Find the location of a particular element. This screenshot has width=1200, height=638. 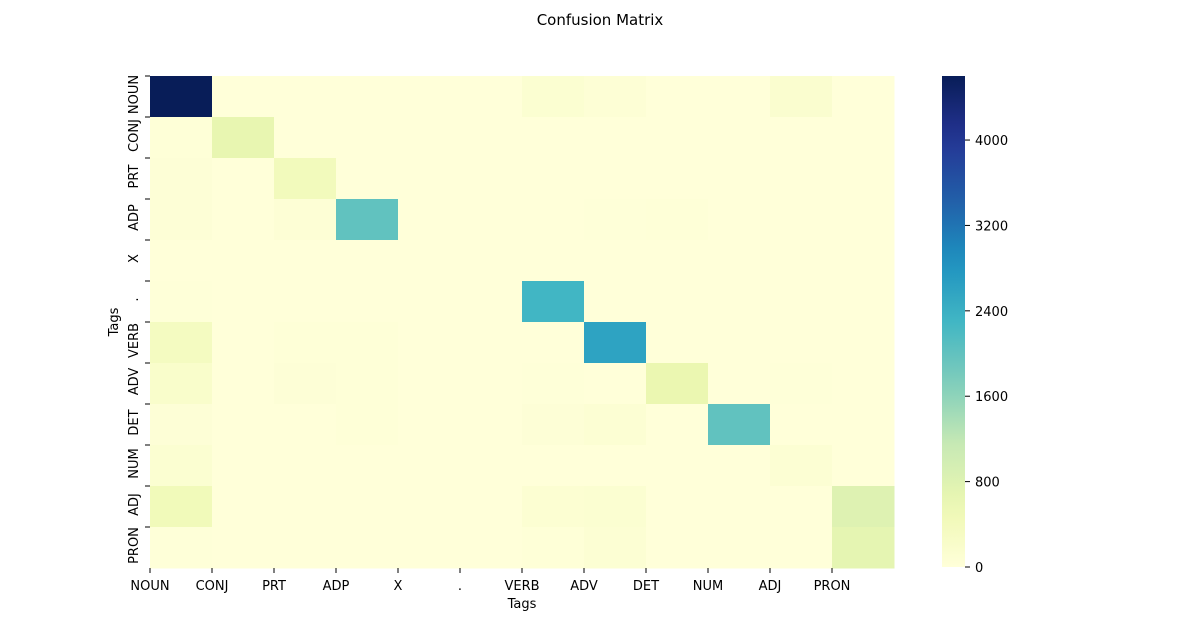

y-tick-label: ADV is located at coordinates (134, 382).